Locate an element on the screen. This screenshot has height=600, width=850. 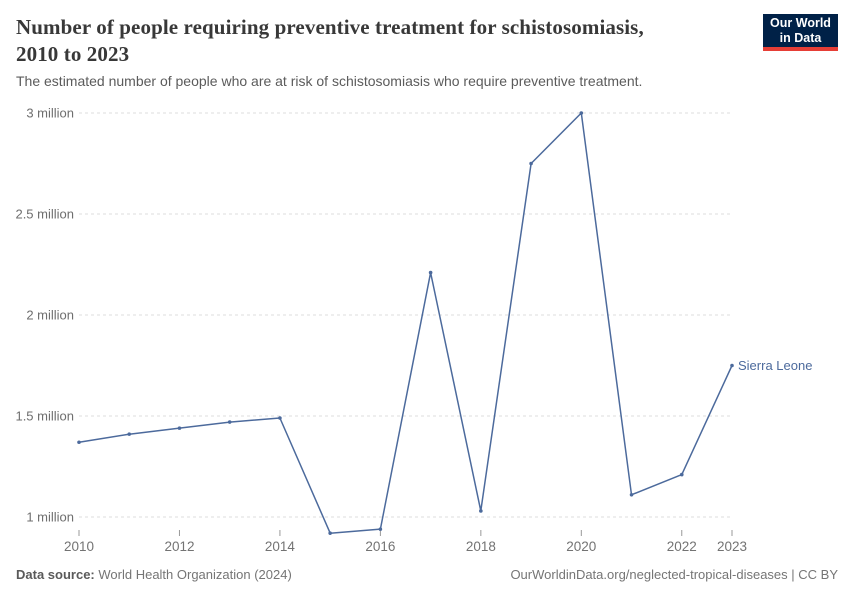
data-point-2023 is located at coordinates (732, 365).